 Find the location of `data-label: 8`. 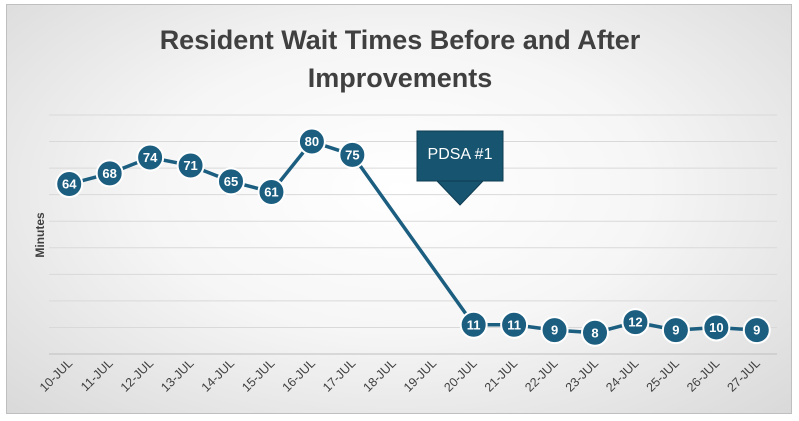

data-label: 8 is located at coordinates (594, 332).